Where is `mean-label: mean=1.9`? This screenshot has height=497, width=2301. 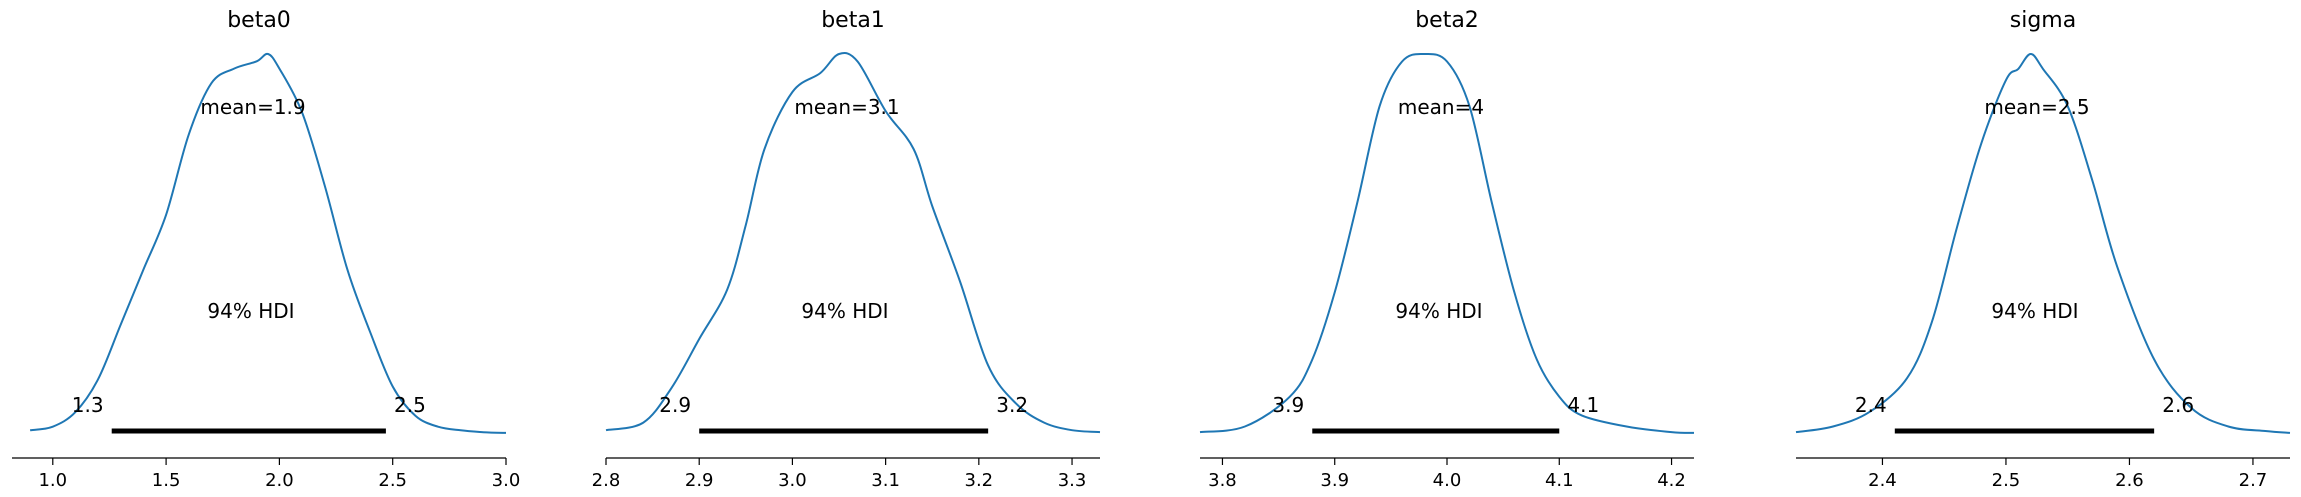 mean-label: mean=1.9 is located at coordinates (252, 107).